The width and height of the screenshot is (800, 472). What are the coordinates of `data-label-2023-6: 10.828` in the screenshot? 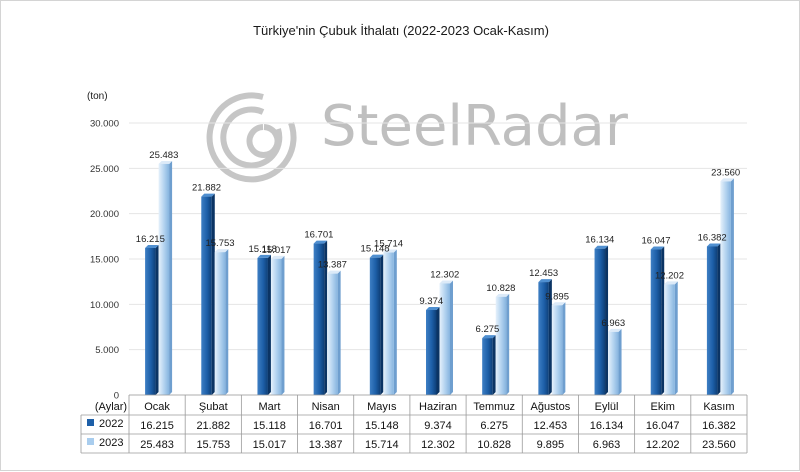 It's located at (500, 288).